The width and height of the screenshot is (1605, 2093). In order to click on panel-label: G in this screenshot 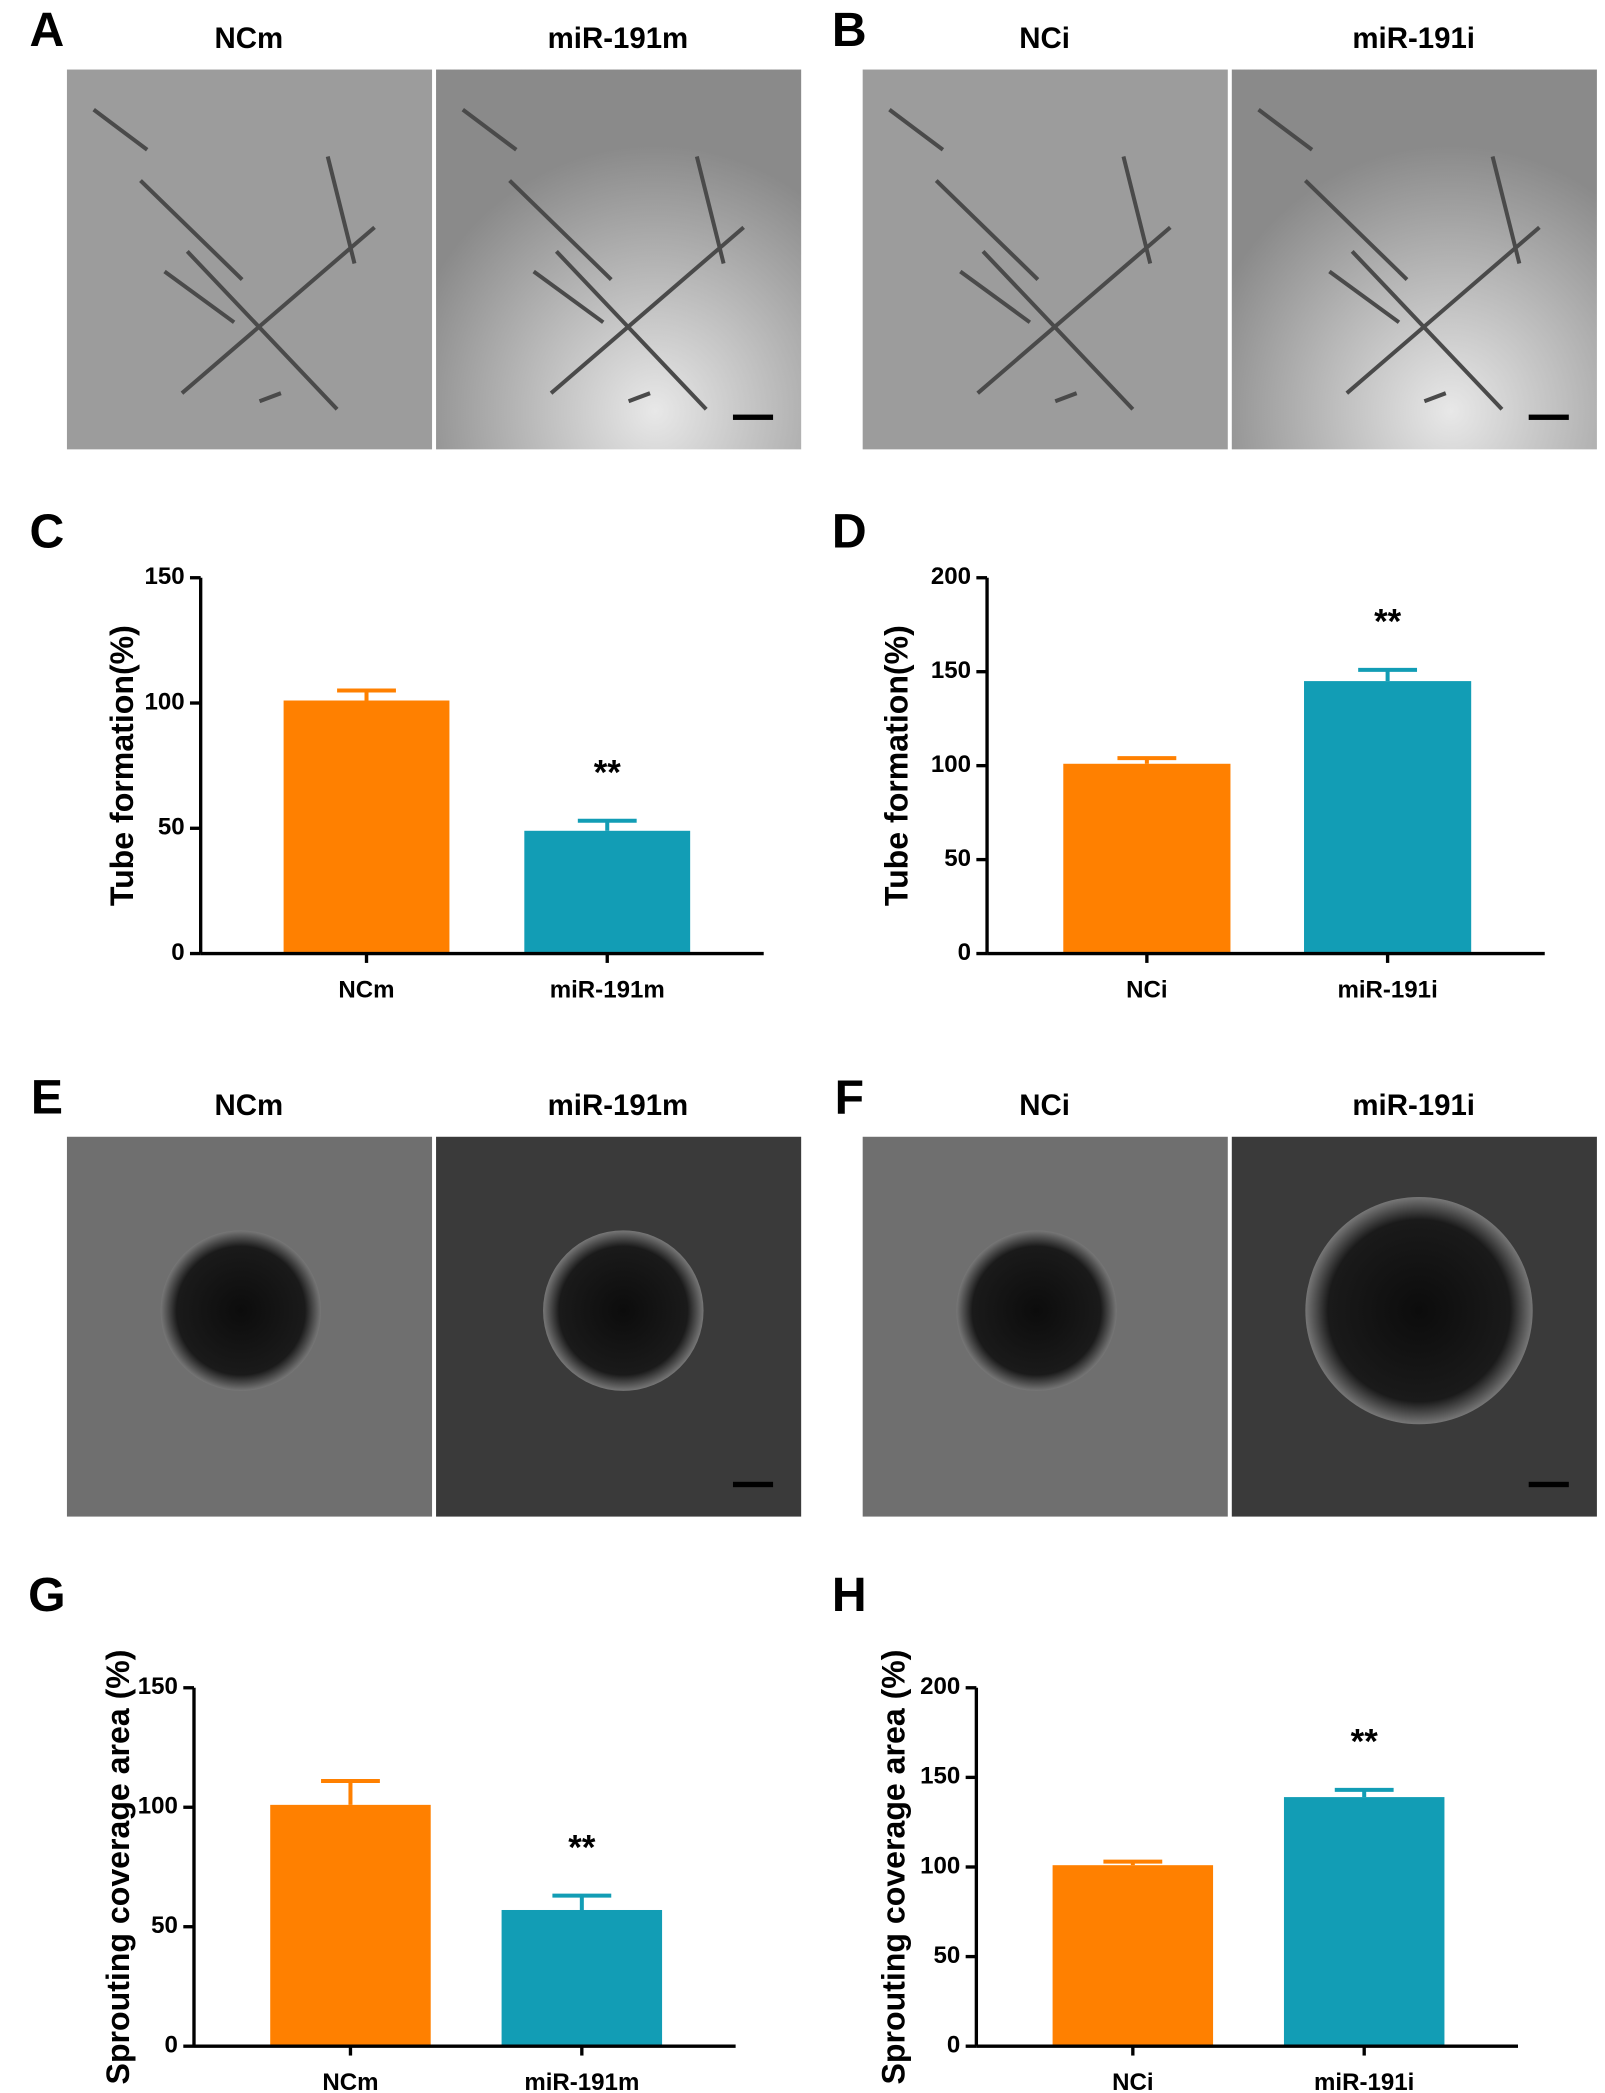, I will do `click(46, 1595)`.